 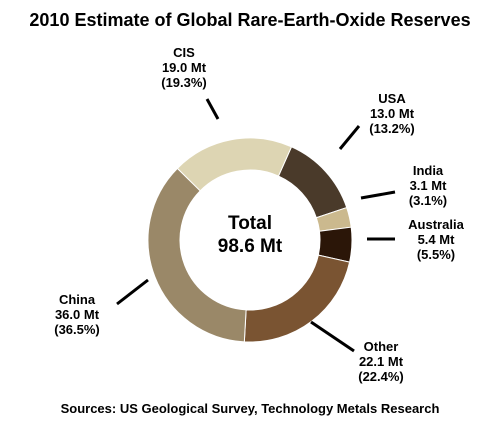 What do you see at coordinates (250, 223) in the screenshot?
I see `center-total-label: Total` at bounding box center [250, 223].